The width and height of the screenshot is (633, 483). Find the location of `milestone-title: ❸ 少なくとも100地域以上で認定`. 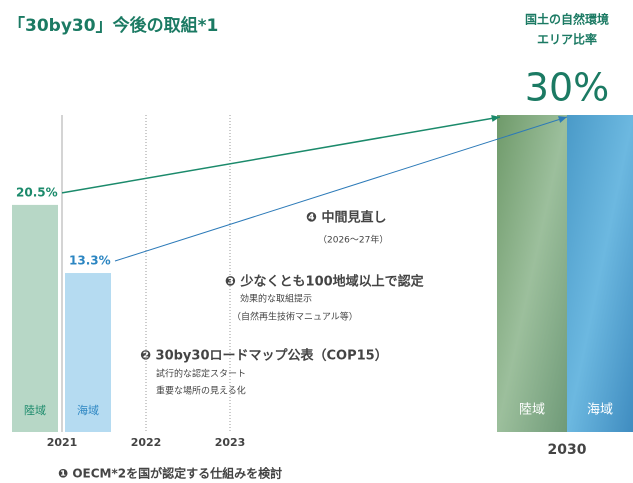

milestone-title: ❸ 少なくとも100地域以上で認定 is located at coordinates (324, 282).